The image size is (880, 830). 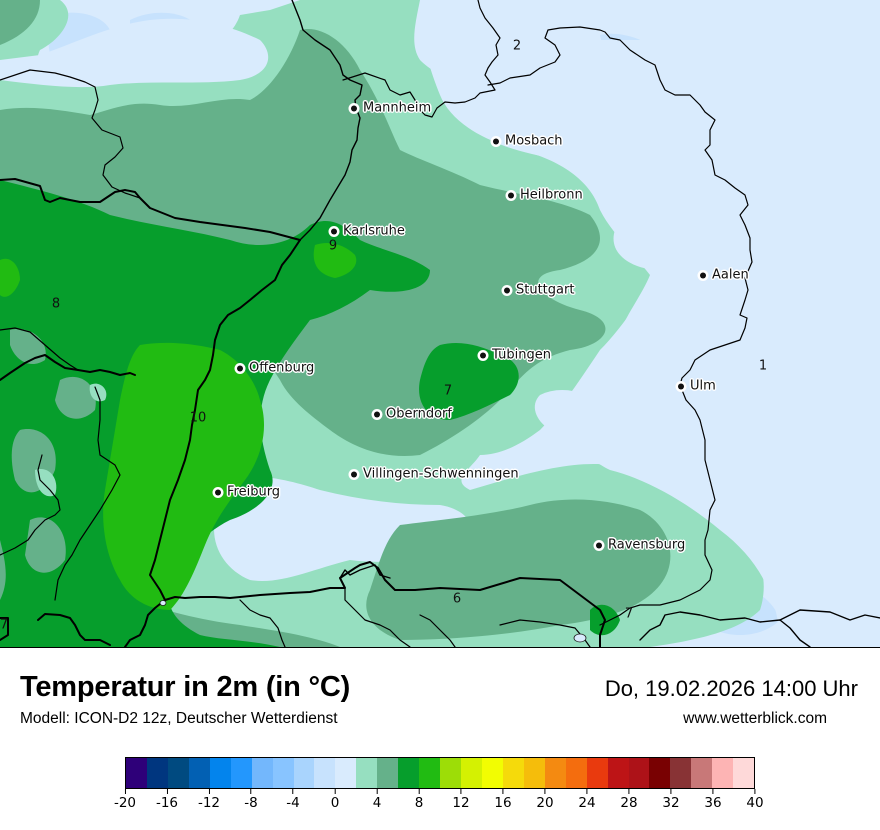 I want to click on colorbar-tick: -4, so click(x=293, y=800).